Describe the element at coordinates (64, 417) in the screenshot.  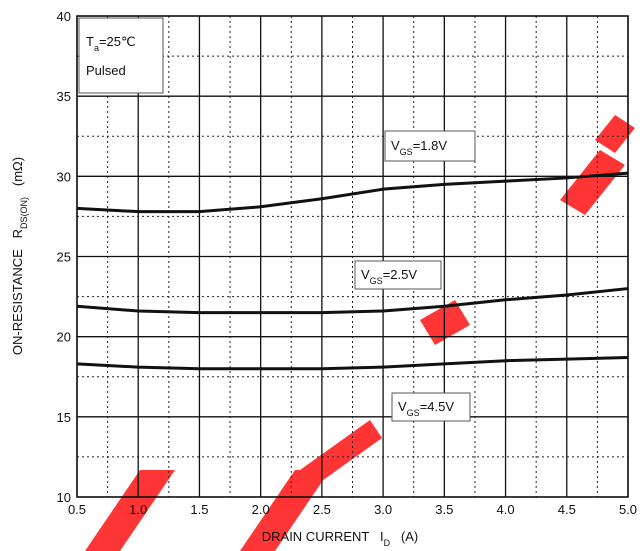
I see `y-tick-label: 15` at that location.